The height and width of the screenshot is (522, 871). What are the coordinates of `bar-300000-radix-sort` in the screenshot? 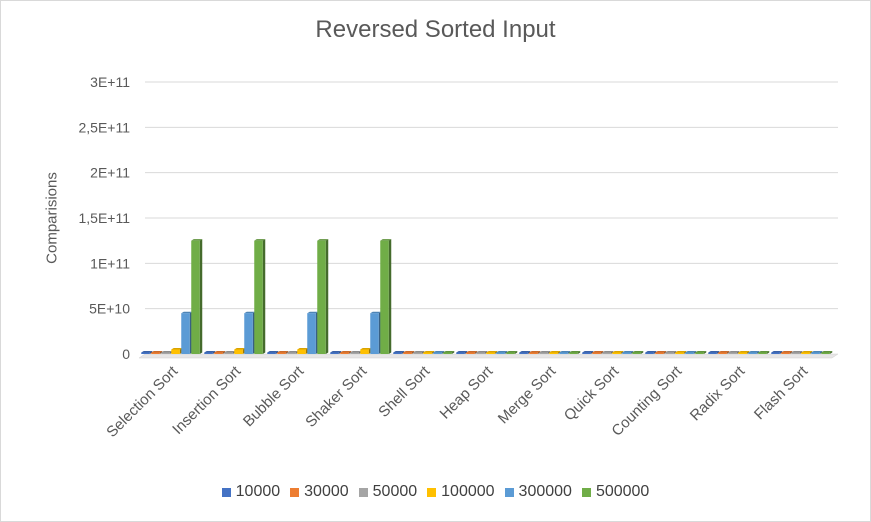 It's located at (752, 353).